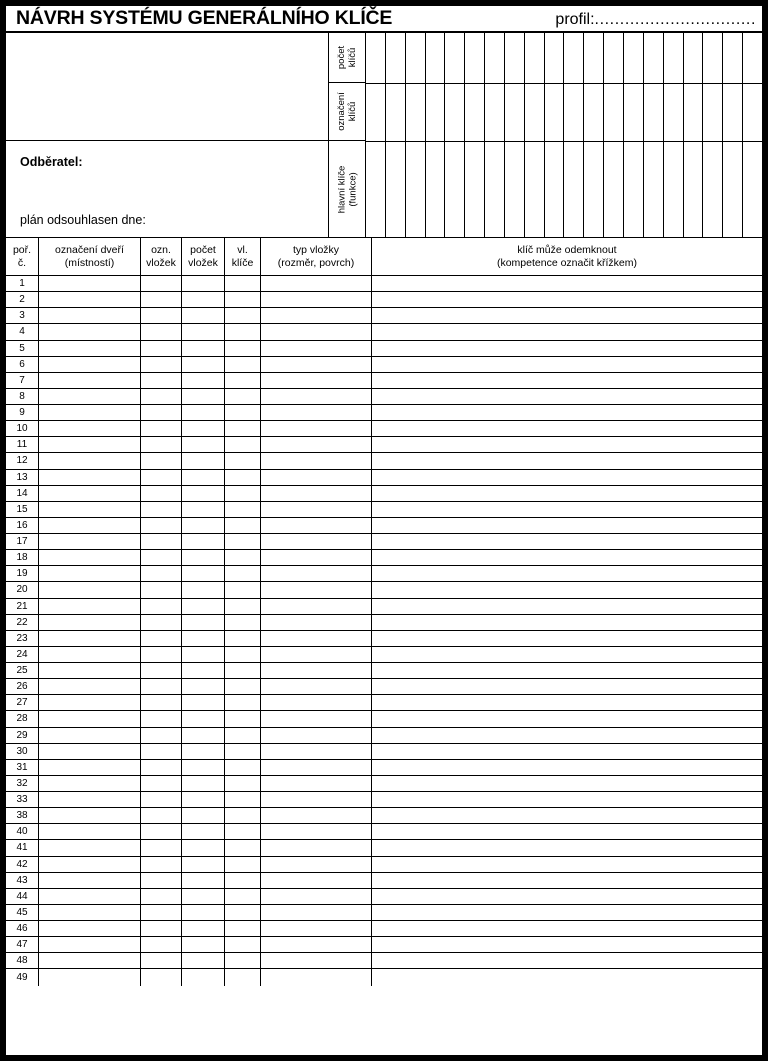 This screenshot has width=768, height=1061. What do you see at coordinates (384, 542) in the screenshot?
I see `table-row: 17` at bounding box center [384, 542].